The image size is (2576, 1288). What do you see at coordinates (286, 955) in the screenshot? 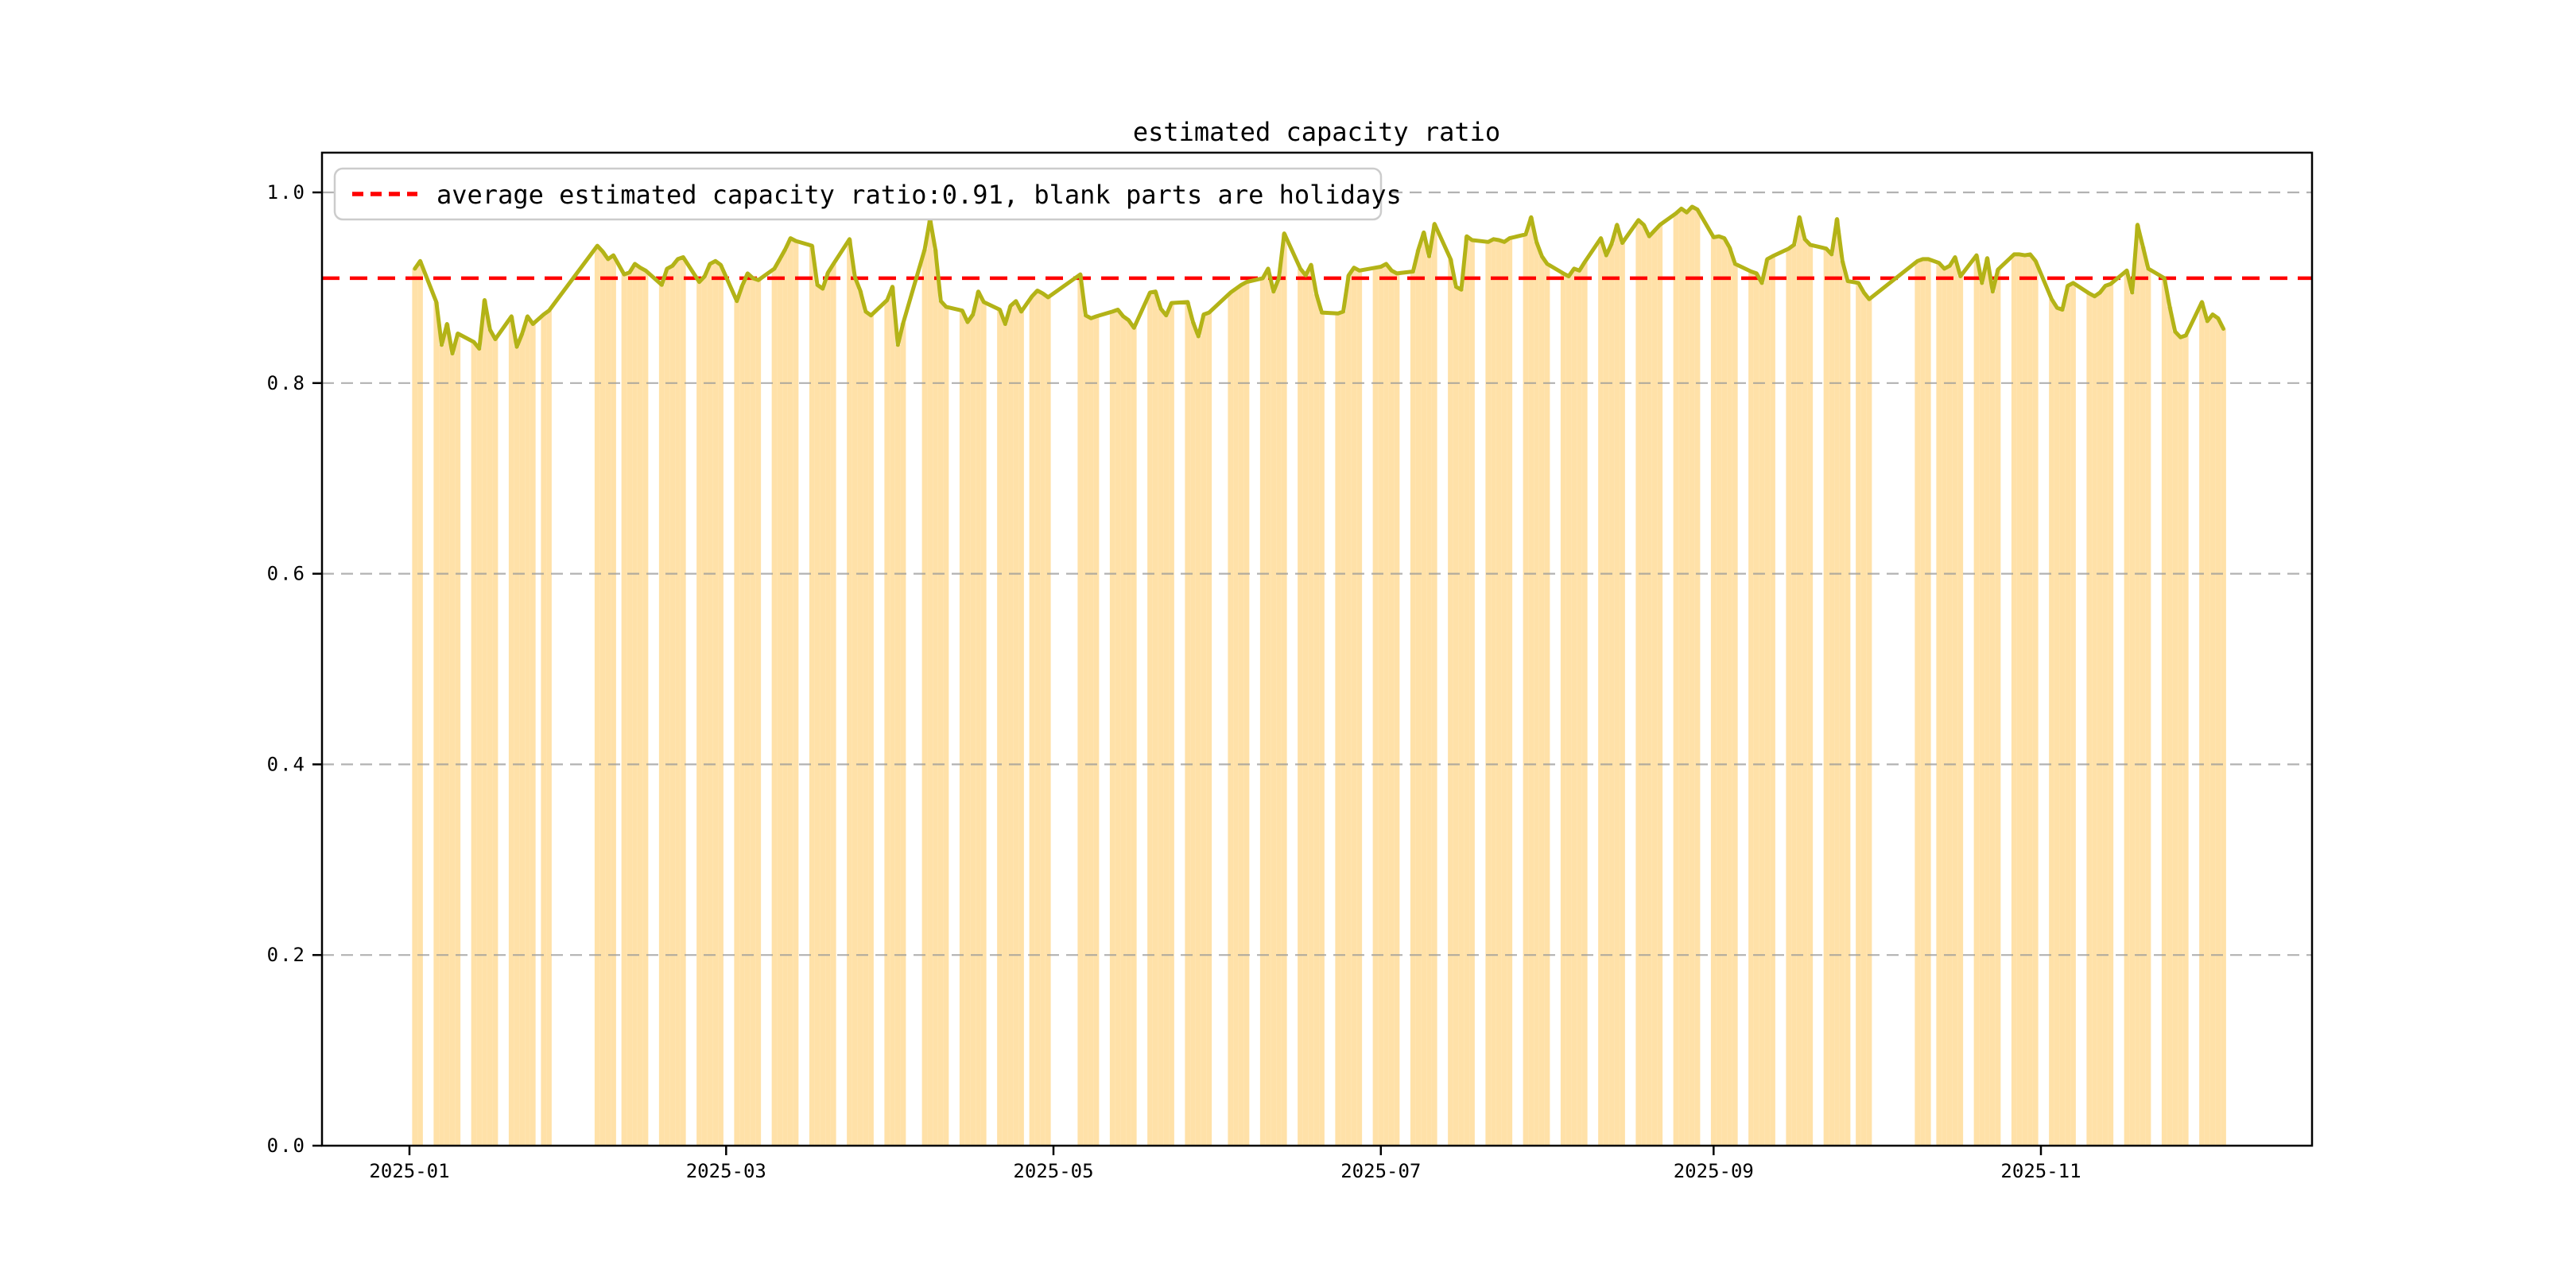
I see `y-tick-label: 0.2` at bounding box center [286, 955].